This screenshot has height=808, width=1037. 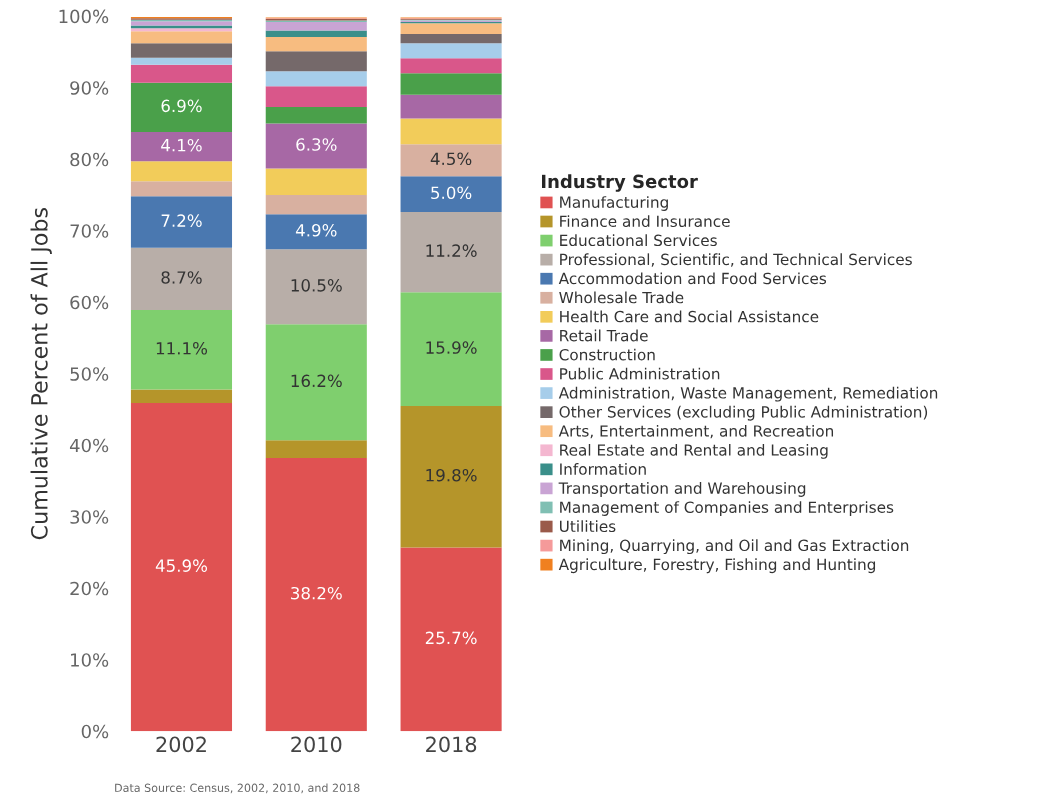 I want to click on legend-label: Agriculture, Forestry, Fishing and Hunting, so click(x=717, y=566).